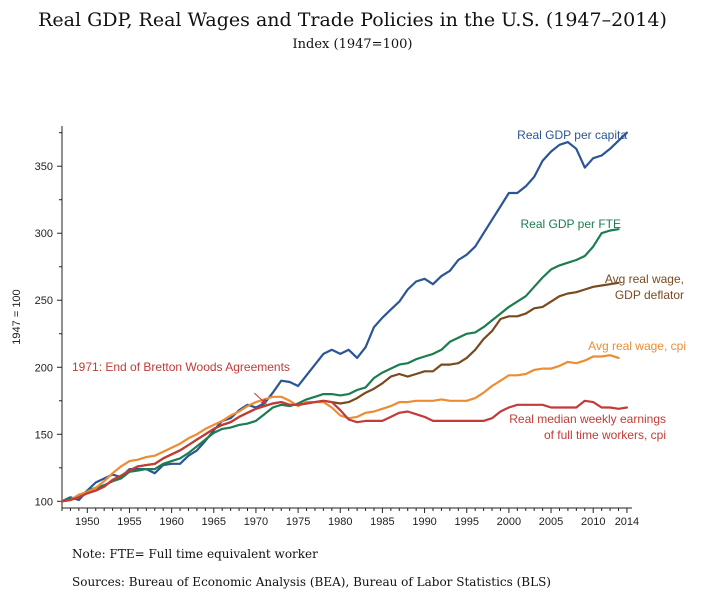 This screenshot has height=597, width=705. Describe the element at coordinates (181, 367) in the screenshot. I see `annotation-text: 1971: End of Bretton Woods Agreements` at that location.